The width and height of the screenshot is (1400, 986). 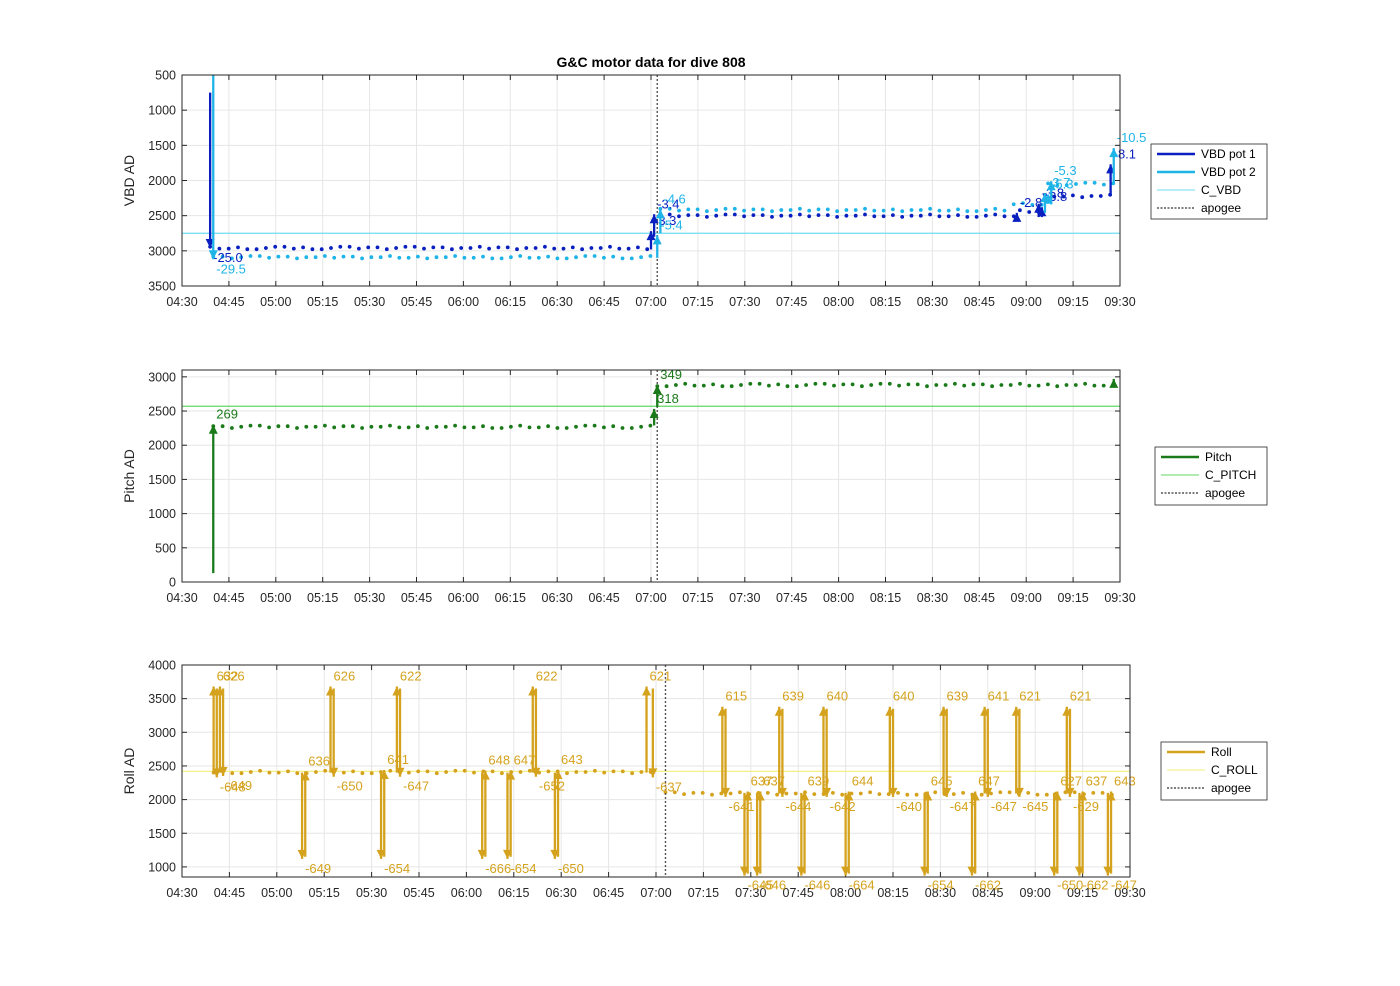 I want to click on event-label: 643, so click(x=572, y=759).